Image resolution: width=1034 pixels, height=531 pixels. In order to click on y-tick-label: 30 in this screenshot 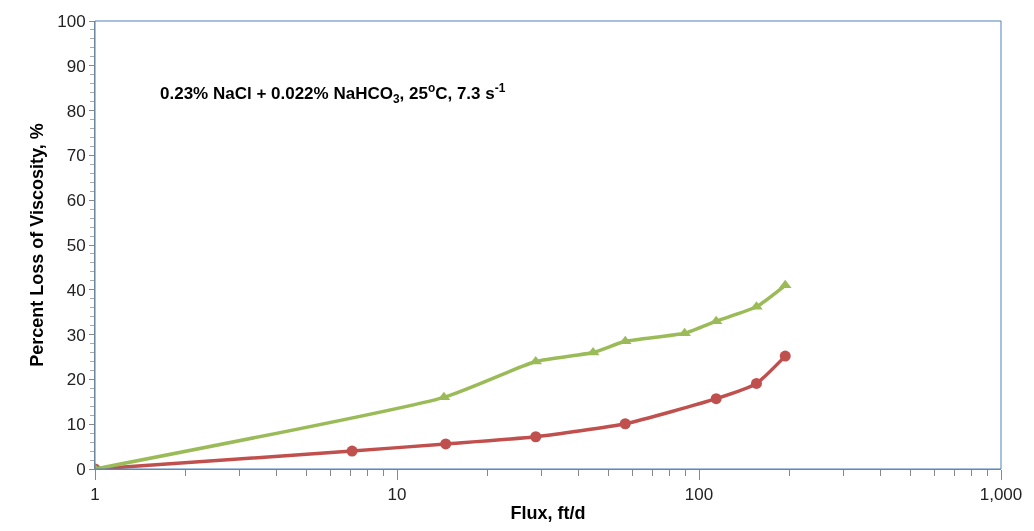, I will do `click(76, 335)`.